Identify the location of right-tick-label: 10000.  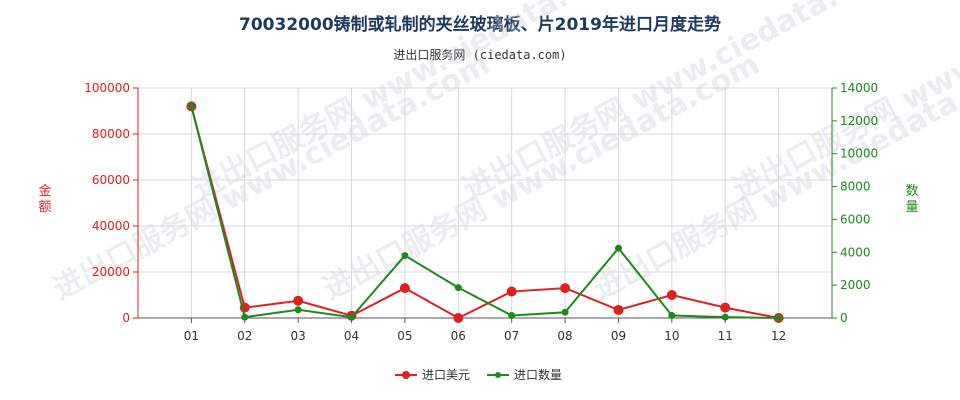
(859, 154).